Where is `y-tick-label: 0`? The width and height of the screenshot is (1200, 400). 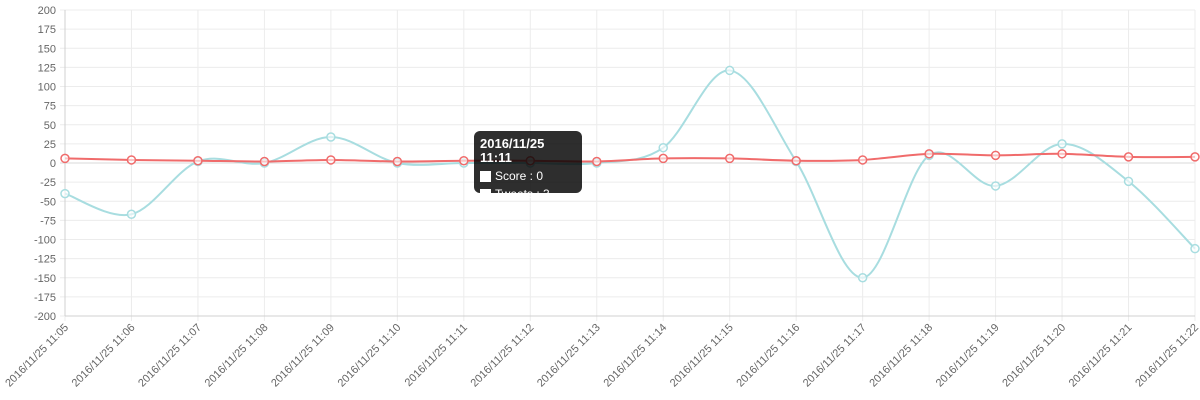 y-tick-label: 0 is located at coordinates (53, 164).